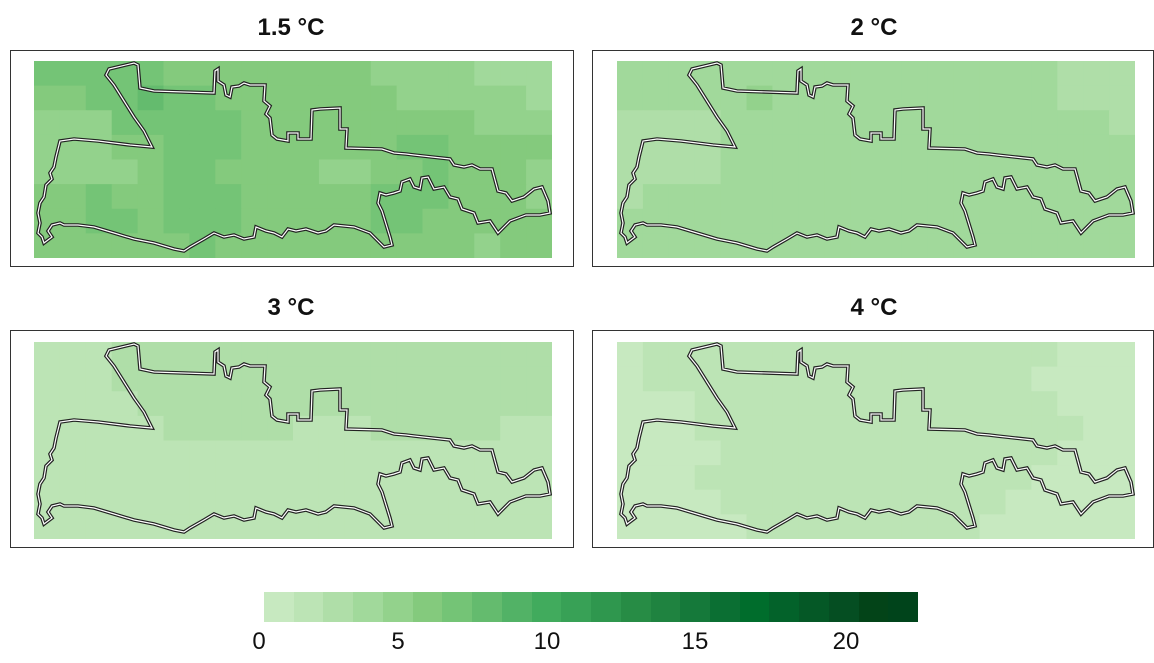  I want to click on legend-tick-15: 15, so click(695, 641).